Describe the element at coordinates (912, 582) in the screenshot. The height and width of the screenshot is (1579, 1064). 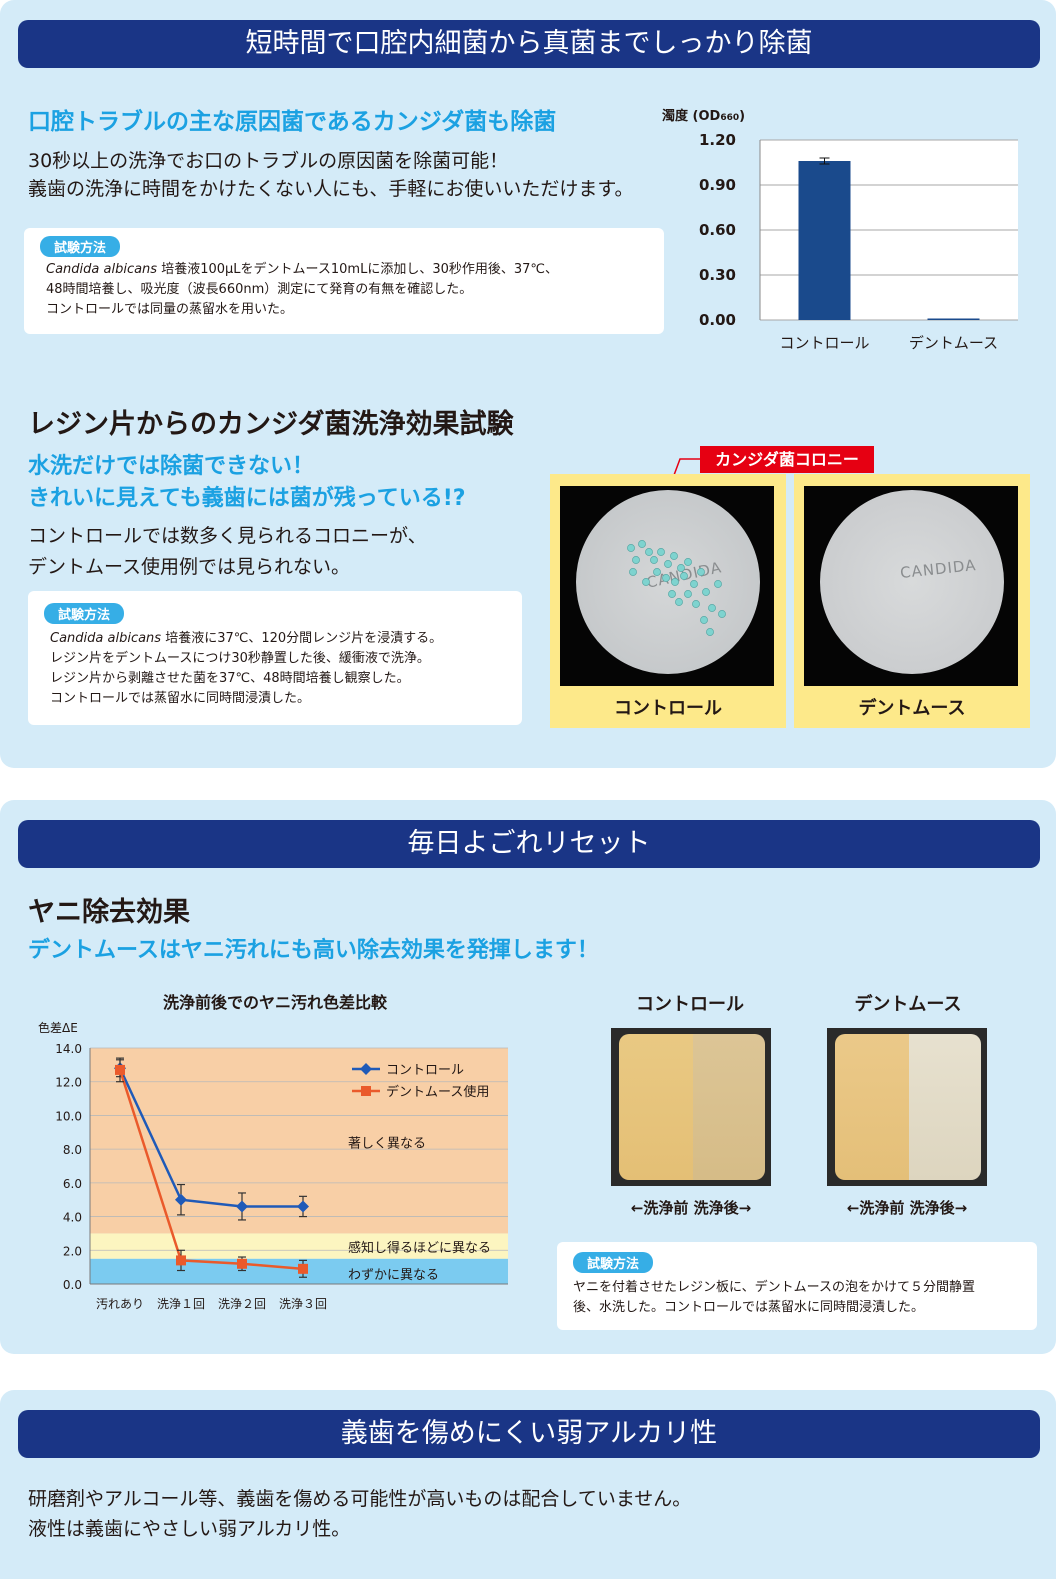
I see `petri-dish-dent` at that location.